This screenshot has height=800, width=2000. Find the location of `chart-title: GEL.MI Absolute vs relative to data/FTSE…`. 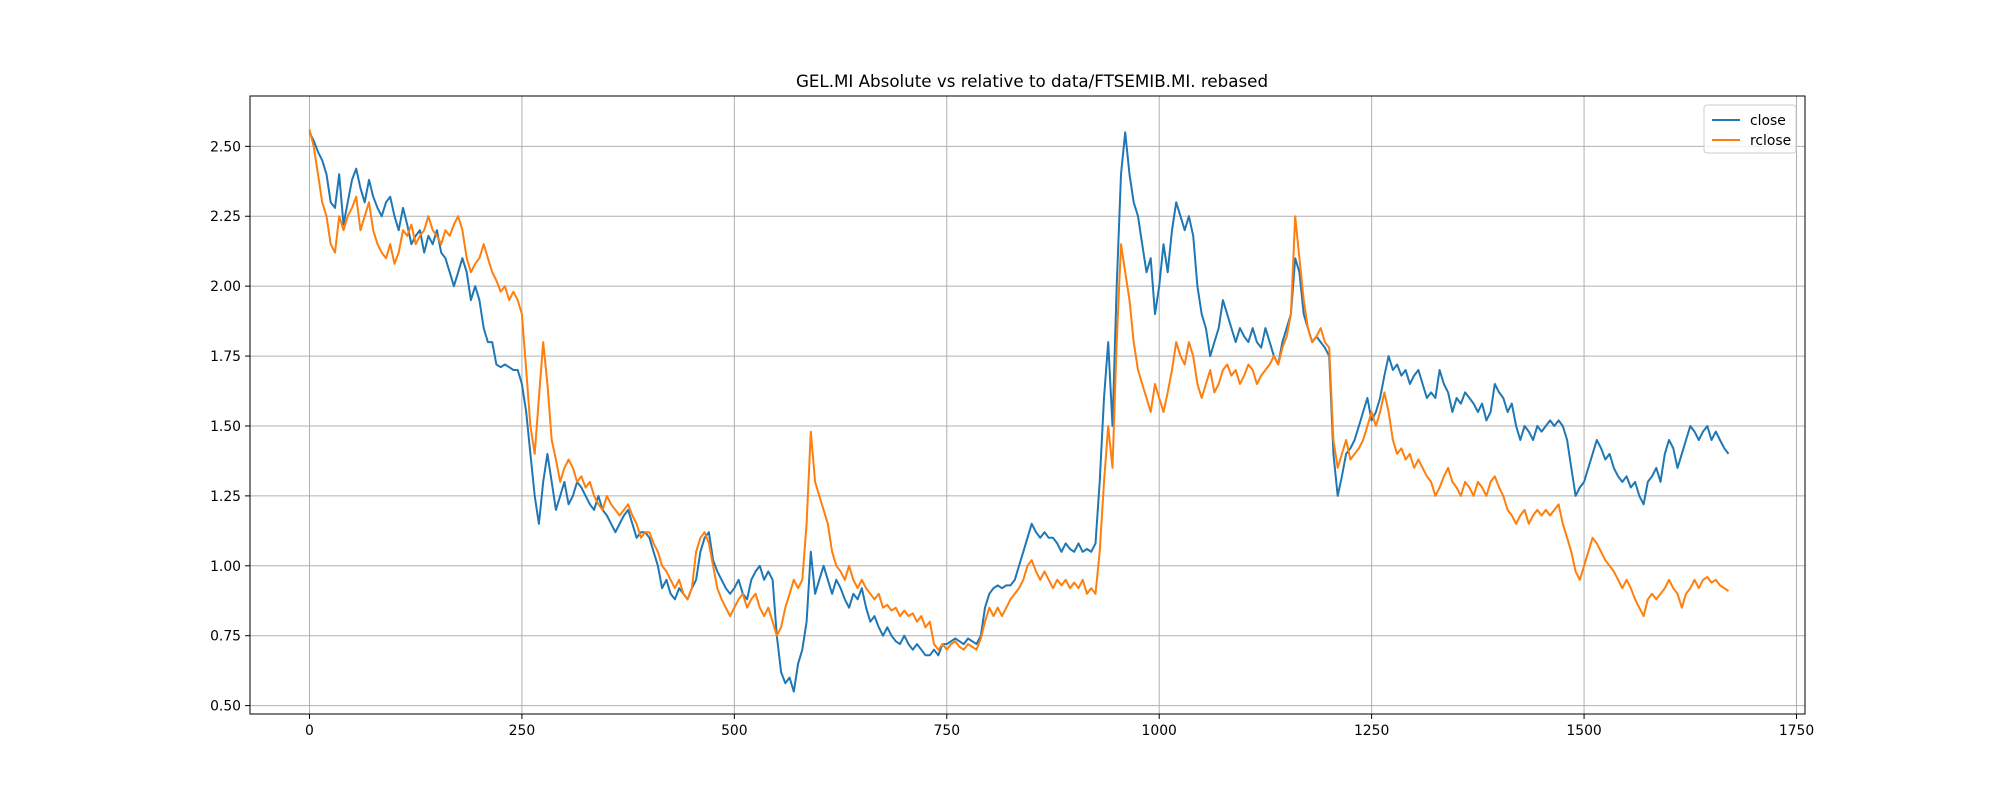

chart-title: GEL.MI Absolute vs relative to data/FTSE… is located at coordinates (1032, 81).